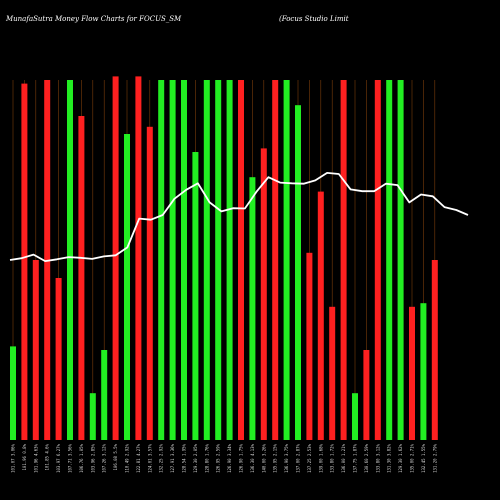  I want to click on chart-subtitle: (Focus Studio Limit, so click(314, 19).